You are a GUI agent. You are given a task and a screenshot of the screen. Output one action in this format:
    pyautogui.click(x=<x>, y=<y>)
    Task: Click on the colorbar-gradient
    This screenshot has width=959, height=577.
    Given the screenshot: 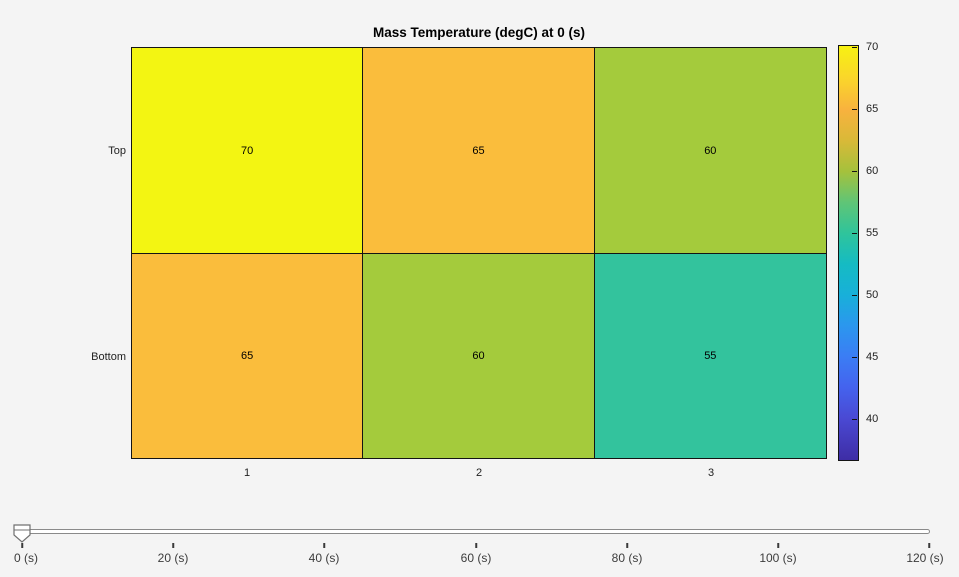 What is the action you would take?
    pyautogui.click(x=848, y=253)
    